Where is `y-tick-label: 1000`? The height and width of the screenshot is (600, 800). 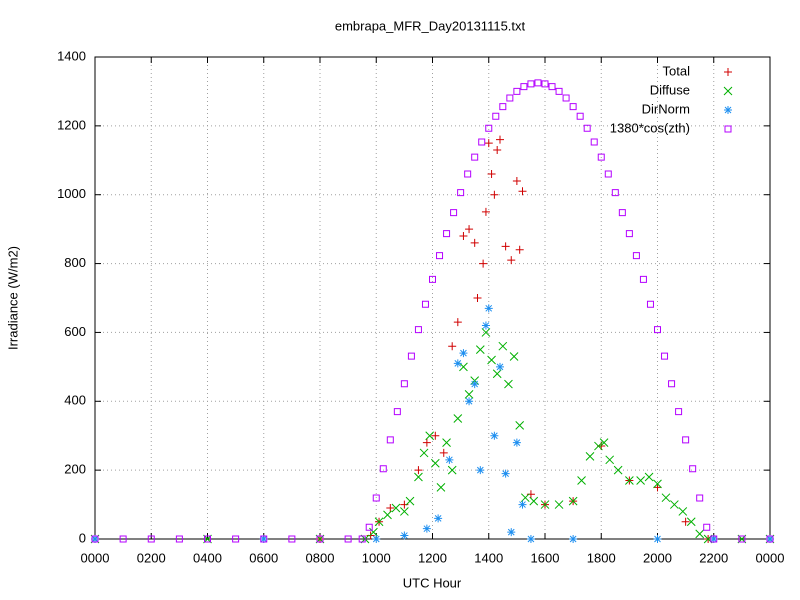 y-tick-label: 1000 is located at coordinates (71, 193).